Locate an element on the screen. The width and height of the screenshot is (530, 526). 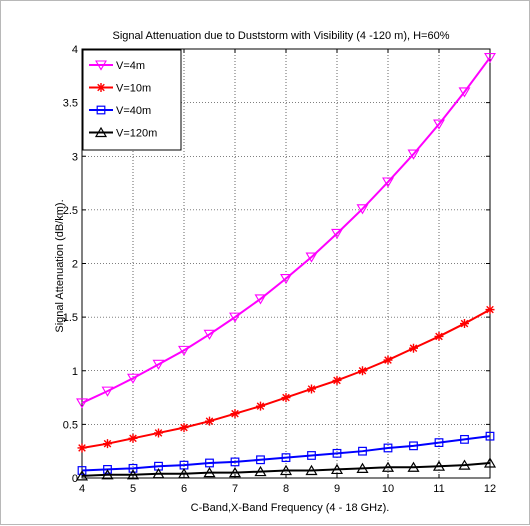
y-tick-label: 3 is located at coordinates (75, 157).